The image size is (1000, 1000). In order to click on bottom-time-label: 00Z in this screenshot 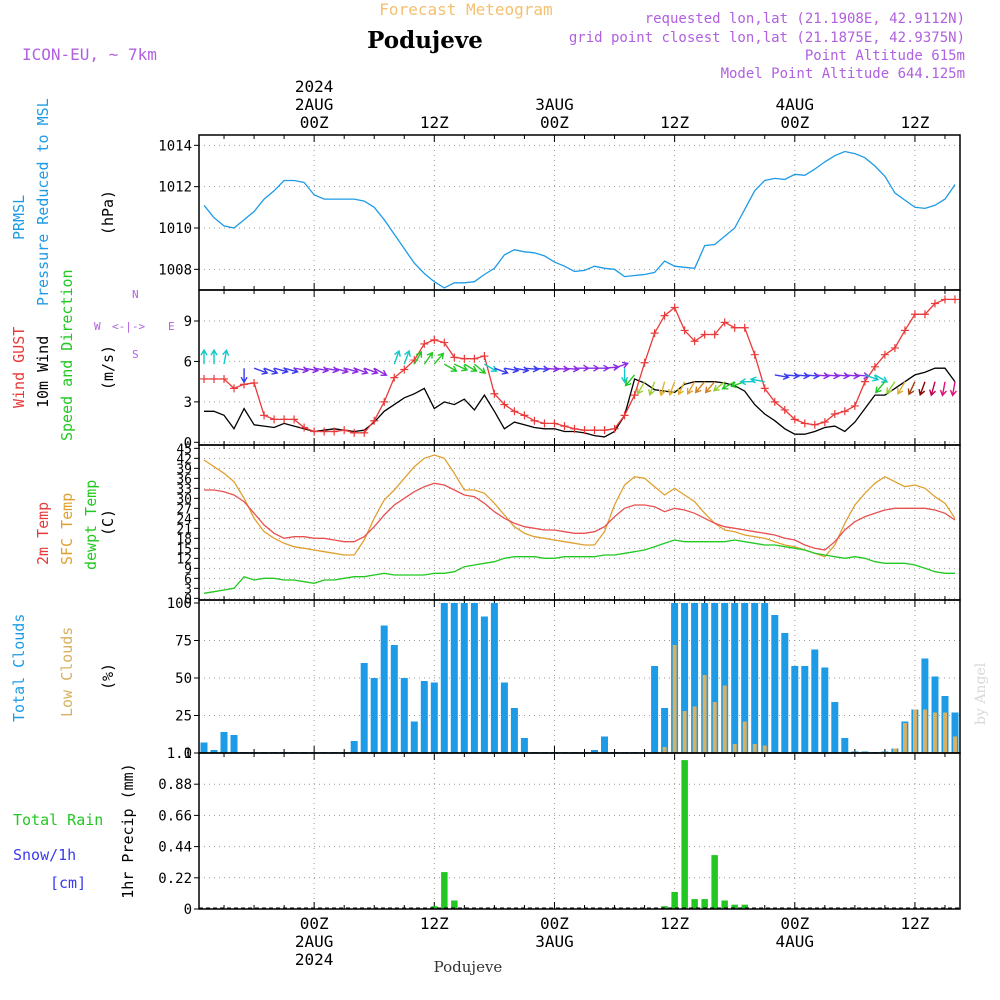, I will do `click(314, 923)`.